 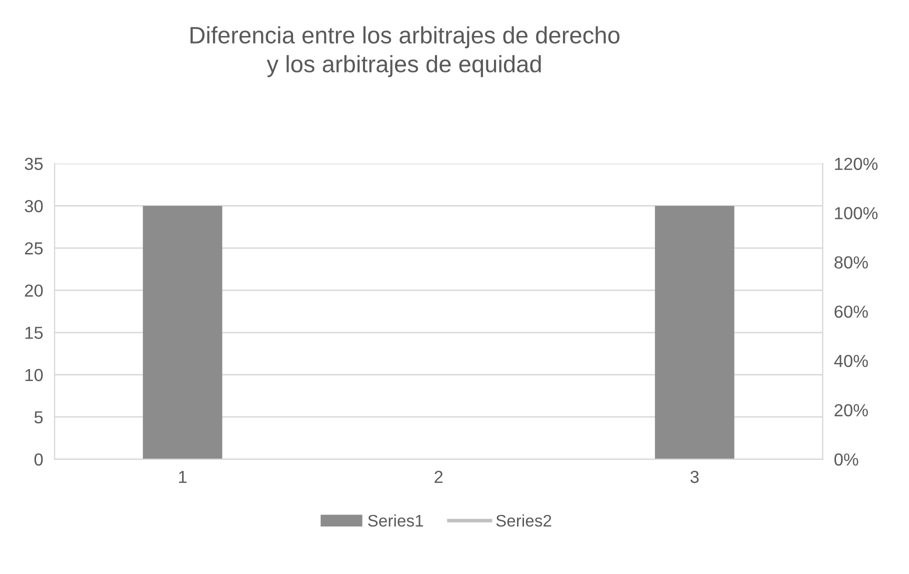 What do you see at coordinates (396, 520) in the screenshot?
I see `legend-label: Series1` at bounding box center [396, 520].